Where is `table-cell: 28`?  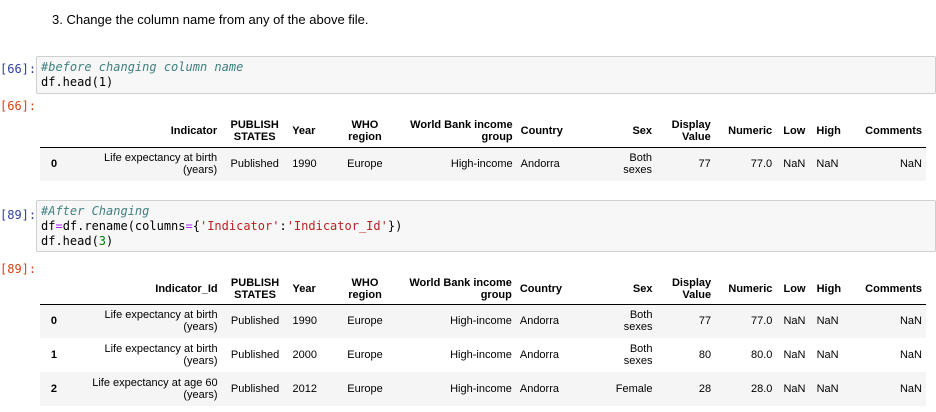
table-cell: 28 is located at coordinates (685, 389).